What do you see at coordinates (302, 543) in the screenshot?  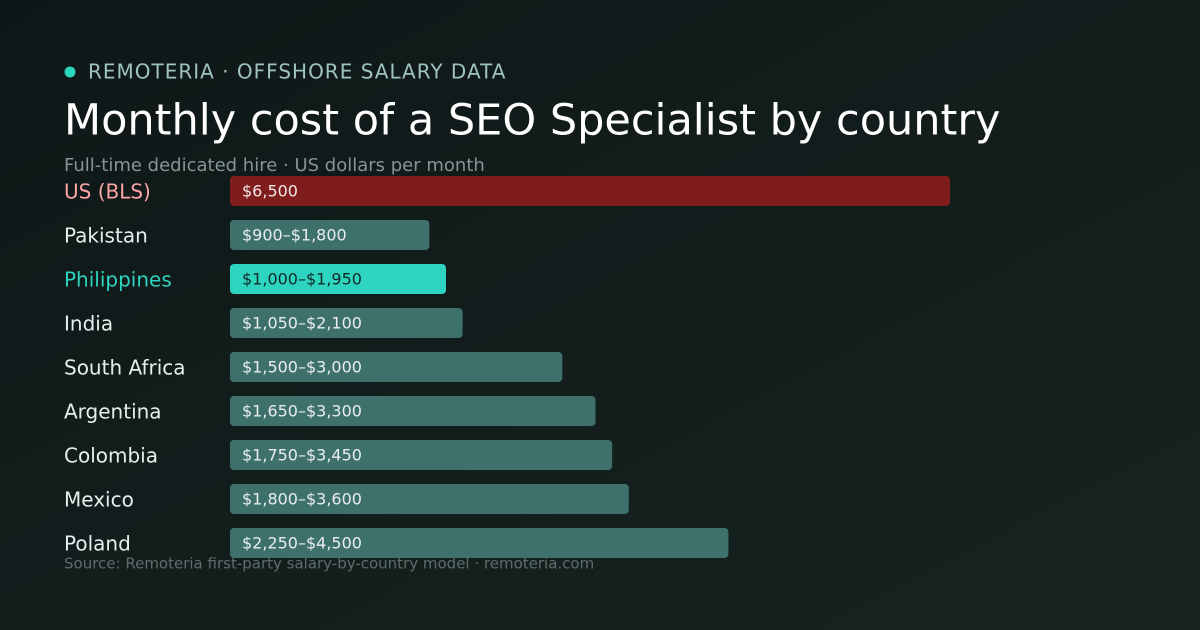 I see `value-label: $2,250–$4,500` at bounding box center [302, 543].